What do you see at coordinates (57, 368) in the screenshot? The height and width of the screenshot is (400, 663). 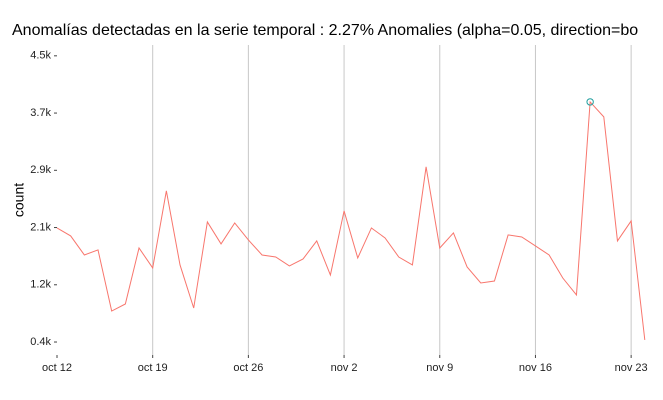 I see `x-tick-label: oct 12` at bounding box center [57, 368].